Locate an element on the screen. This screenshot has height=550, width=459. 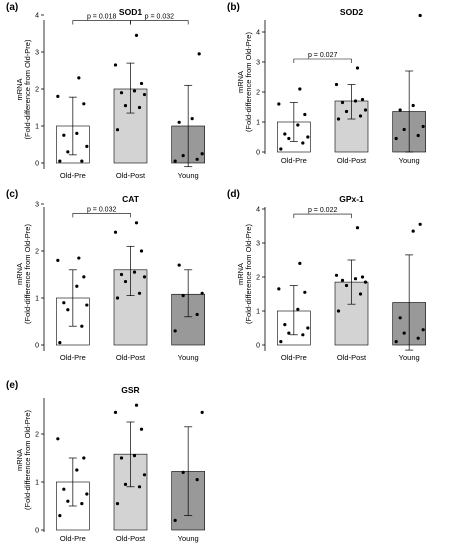
panel-title: SOD1 is located at coordinates (130, 12).